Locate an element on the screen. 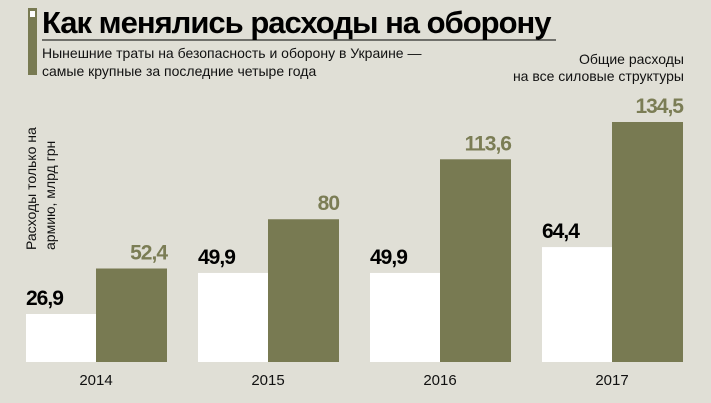 The width and height of the screenshot is (711, 403). chart-title: Как менялись расходы на оборону is located at coordinates (297, 22).